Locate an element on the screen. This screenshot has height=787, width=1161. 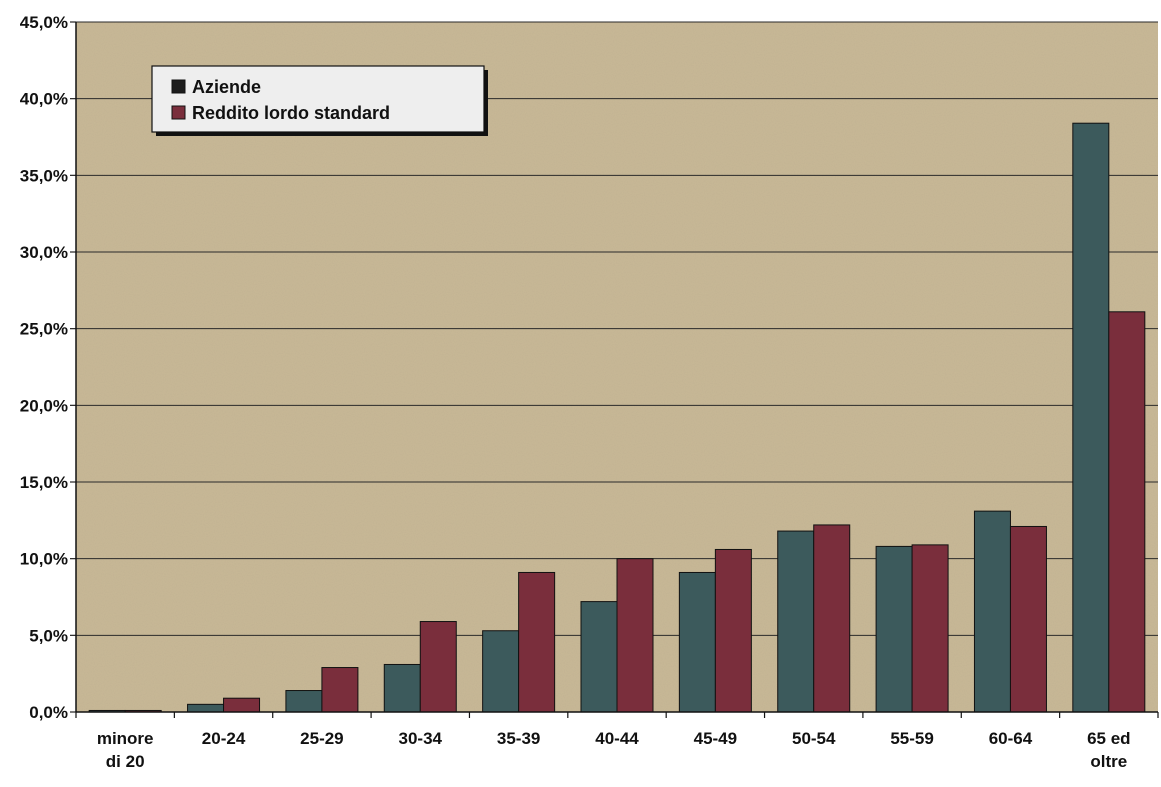
y-tick-label: 45,0% is located at coordinates (44, 22).